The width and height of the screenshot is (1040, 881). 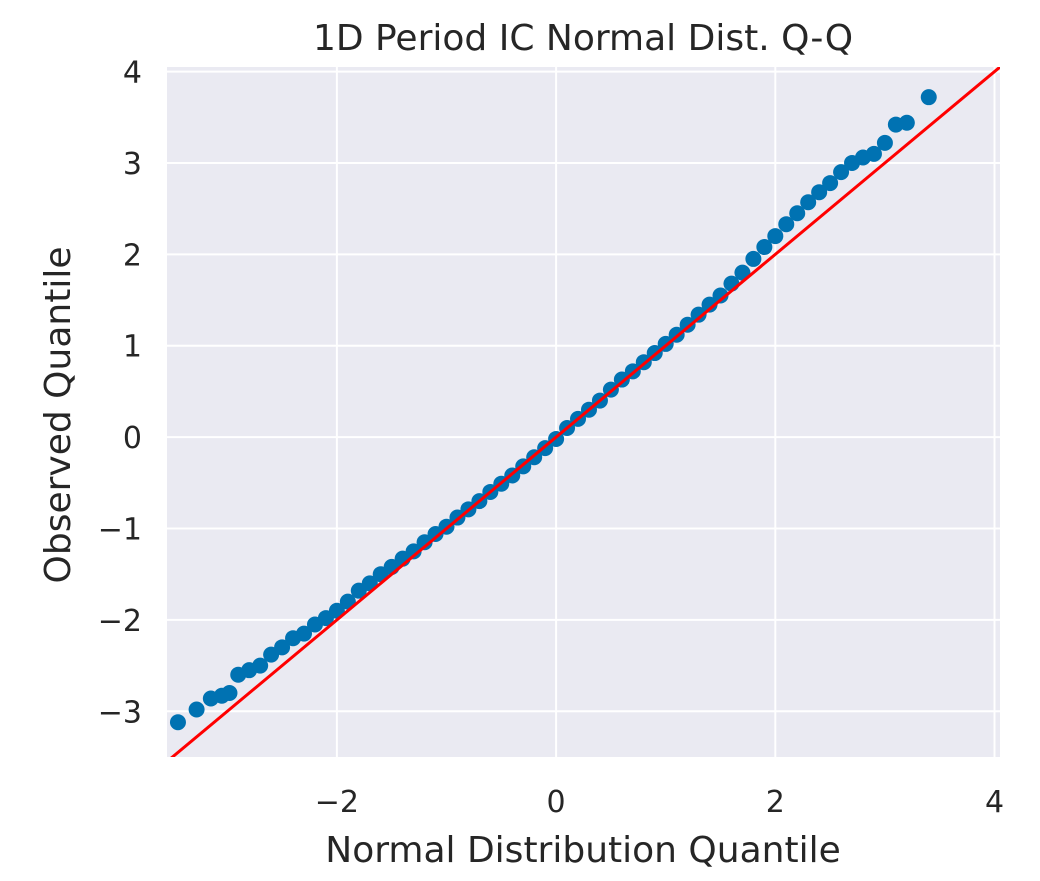 I want to click on x-tick-label: 0, so click(x=556, y=802).